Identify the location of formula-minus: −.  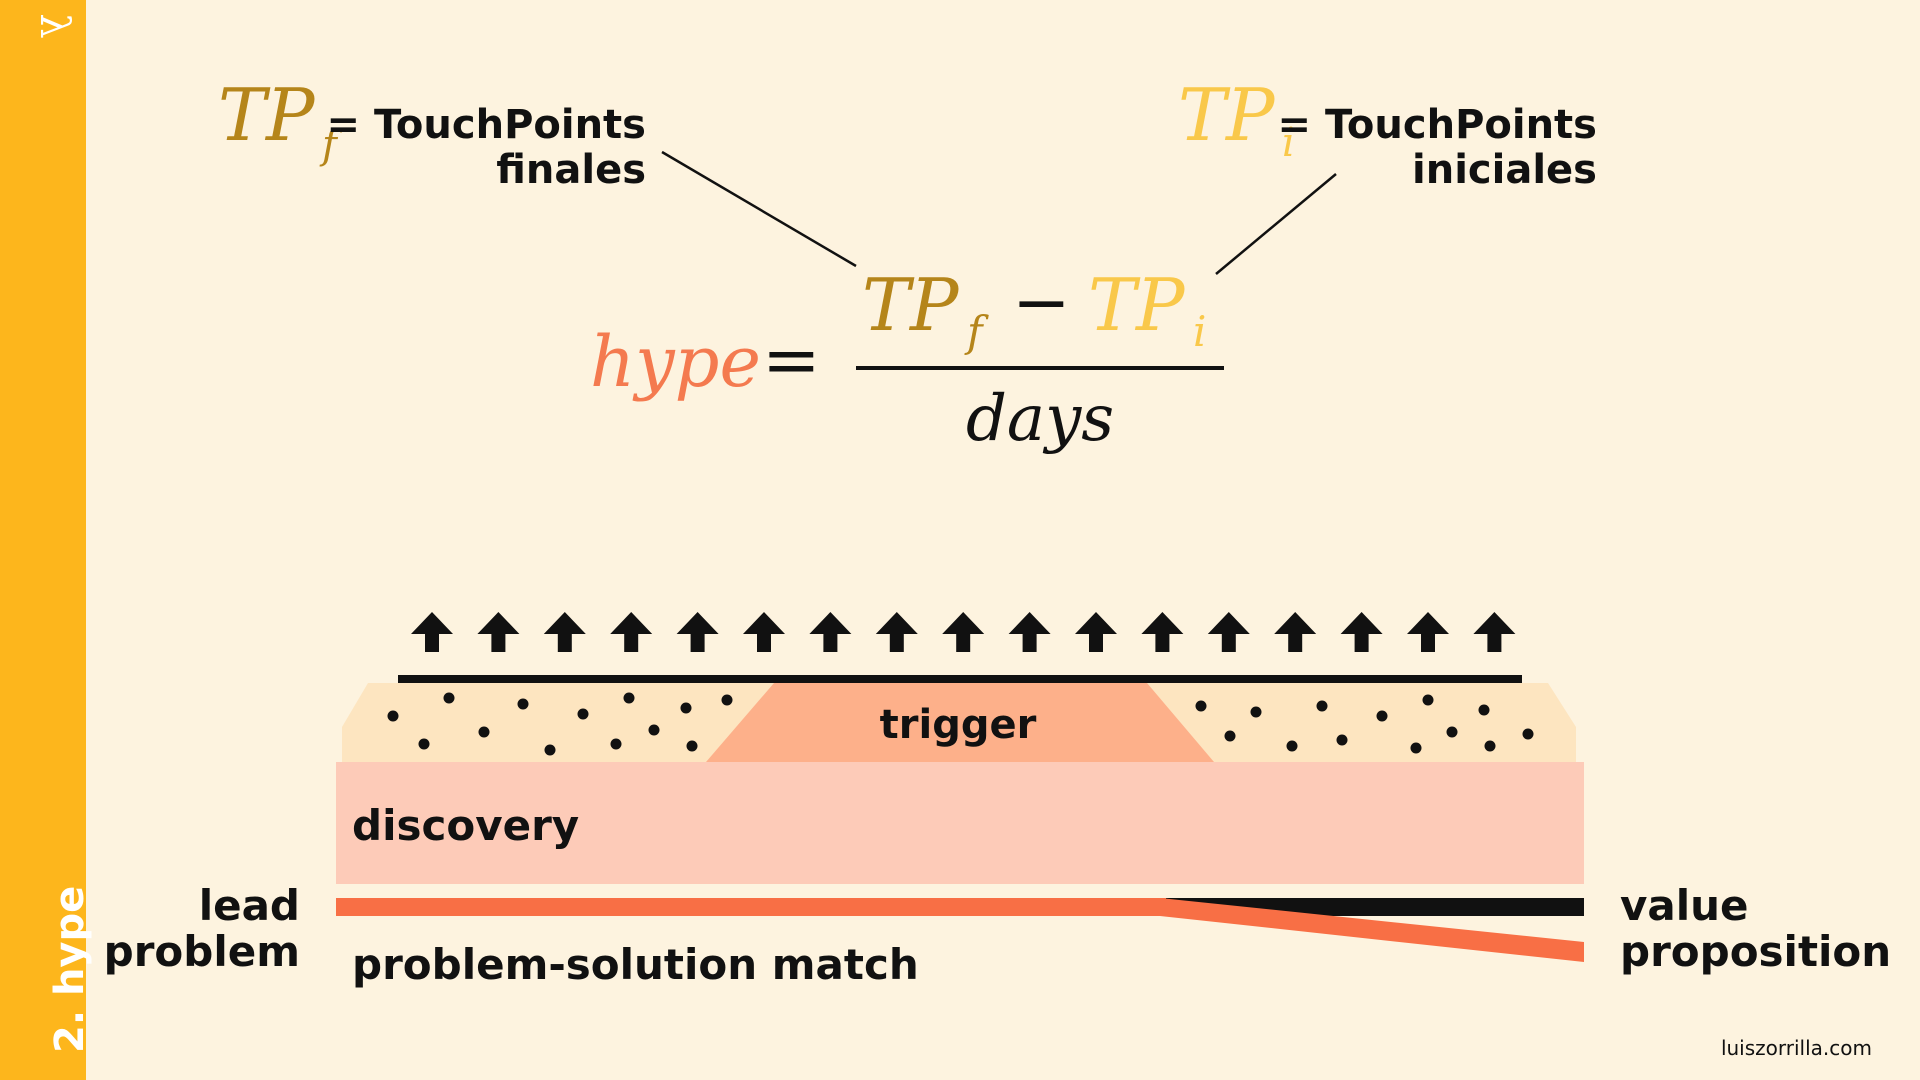
(1041, 302).